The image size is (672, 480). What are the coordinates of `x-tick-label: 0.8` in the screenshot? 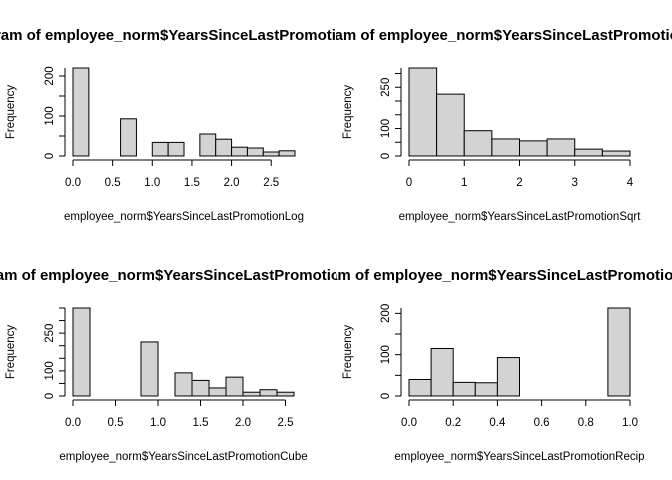 It's located at (586, 423).